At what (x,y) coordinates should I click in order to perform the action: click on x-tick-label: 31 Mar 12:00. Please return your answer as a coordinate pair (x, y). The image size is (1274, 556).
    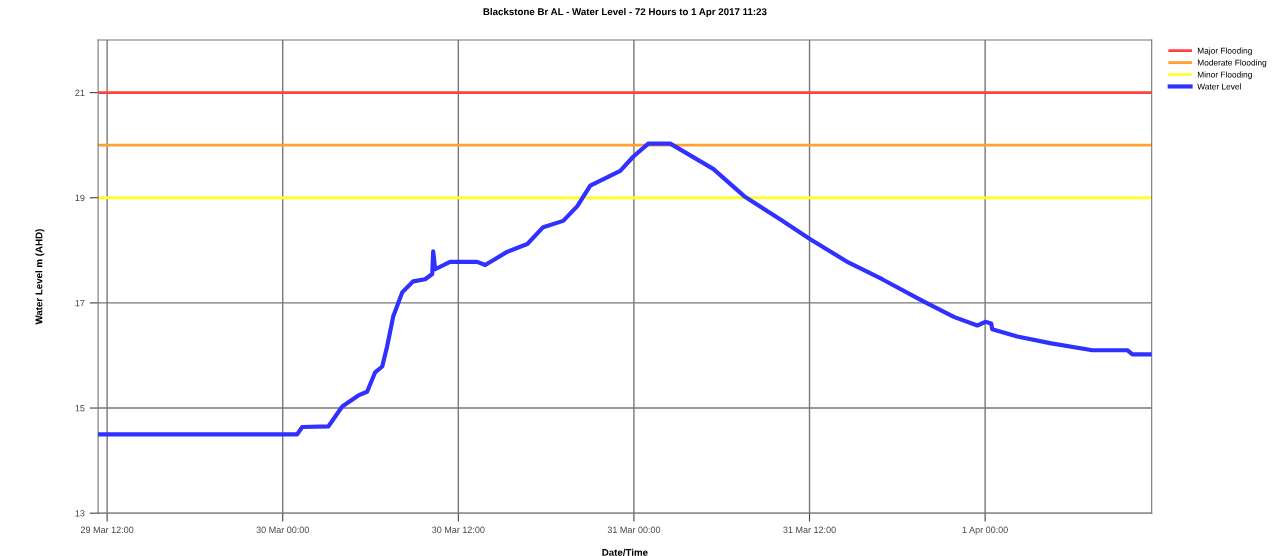
    Looking at the image, I should click on (809, 530).